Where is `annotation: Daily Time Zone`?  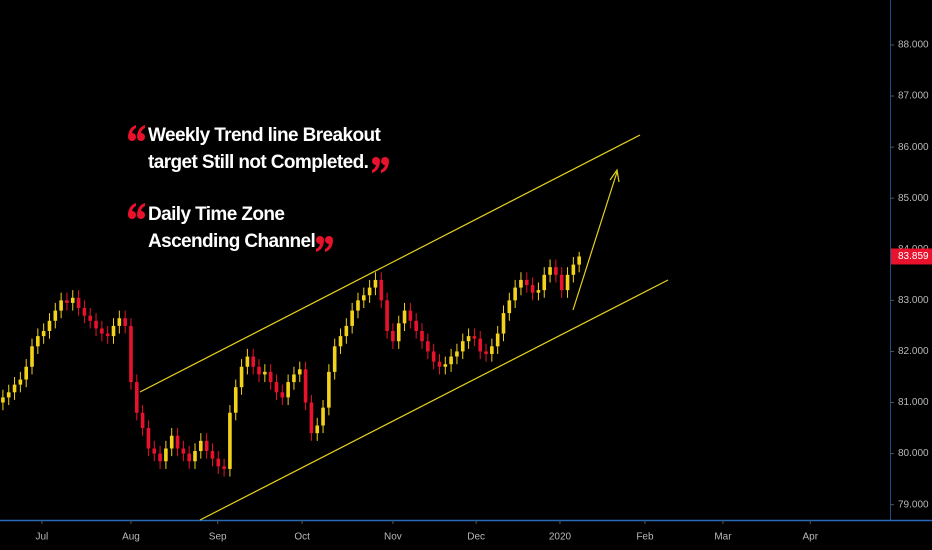 annotation: Daily Time Zone is located at coordinates (216, 214).